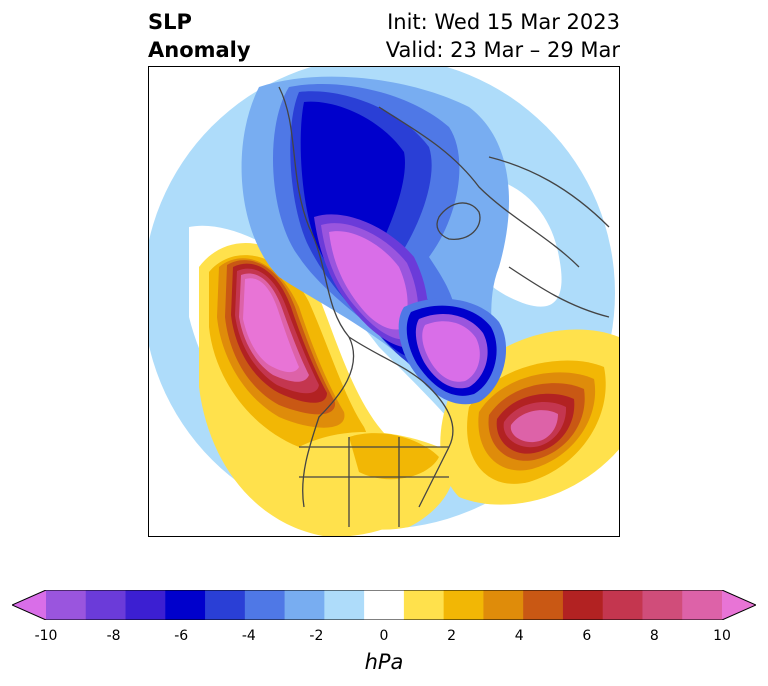 The height and width of the screenshot is (686, 768). I want to click on map-title: SLP Anomaly, so click(199, 36).